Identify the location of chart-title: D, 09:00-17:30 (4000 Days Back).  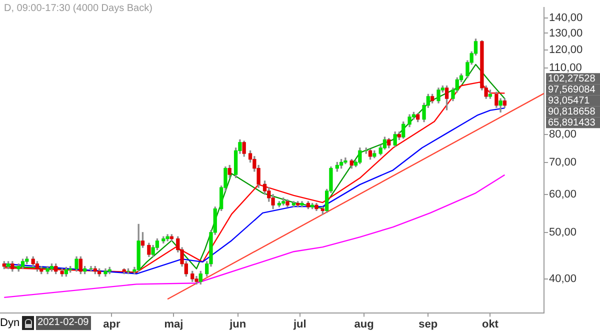
(78, 8).